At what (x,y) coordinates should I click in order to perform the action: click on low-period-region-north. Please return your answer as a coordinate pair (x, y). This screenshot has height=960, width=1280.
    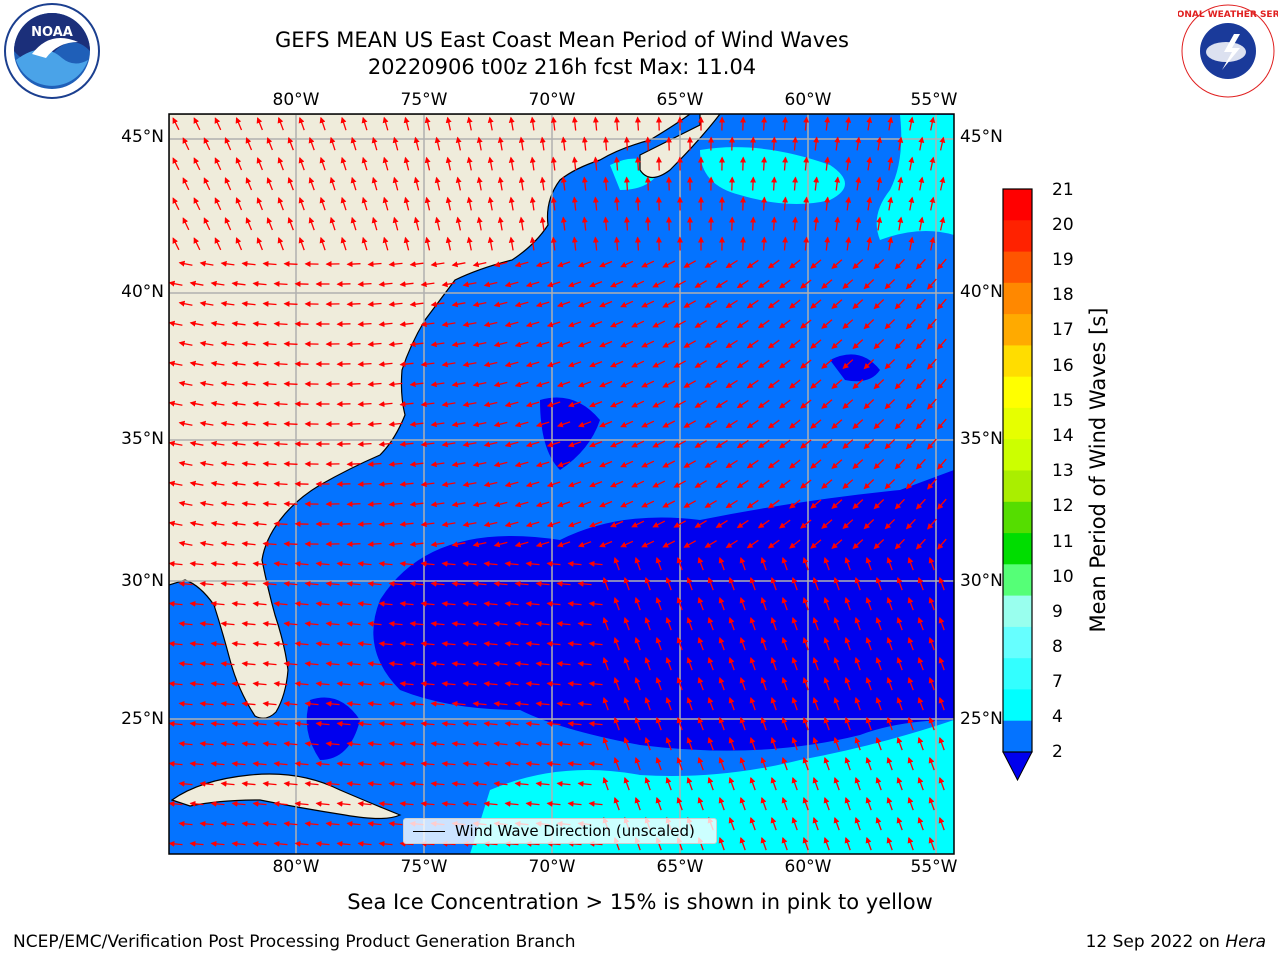
    Looking at the image, I should click on (570, 433).